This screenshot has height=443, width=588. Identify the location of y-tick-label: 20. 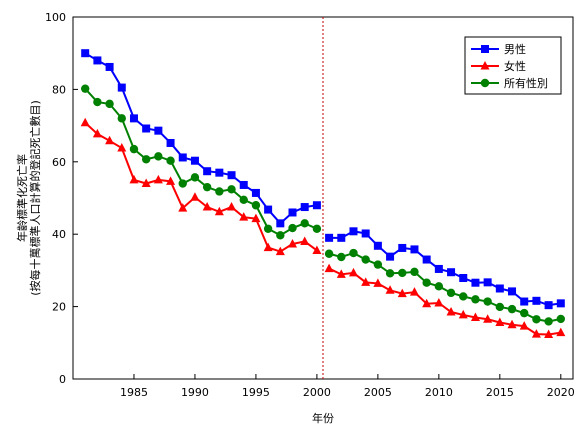
(59, 307).